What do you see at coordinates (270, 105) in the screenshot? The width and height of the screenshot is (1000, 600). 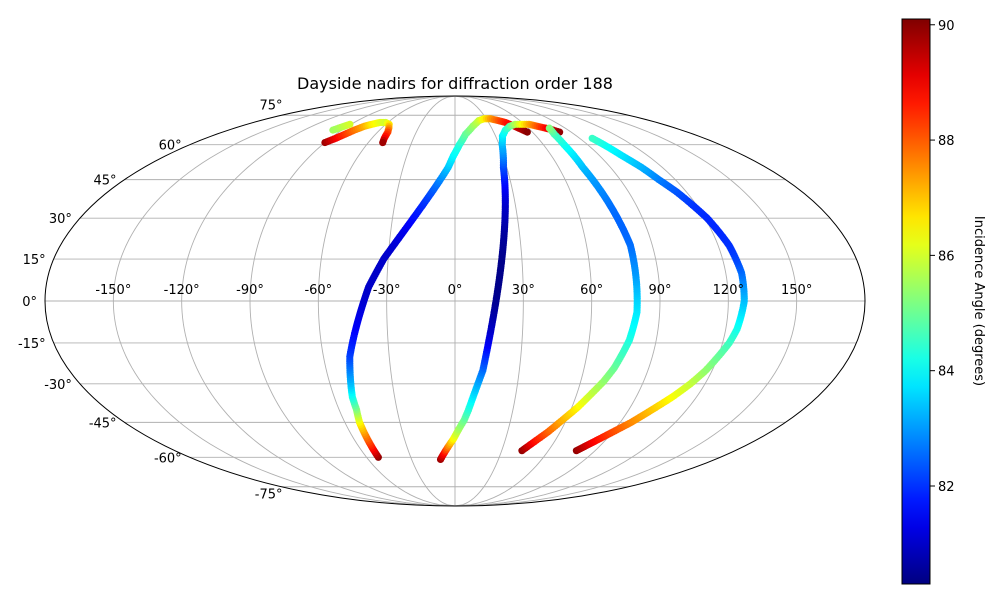 I see `lat-tick-label: 75°` at bounding box center [270, 105].